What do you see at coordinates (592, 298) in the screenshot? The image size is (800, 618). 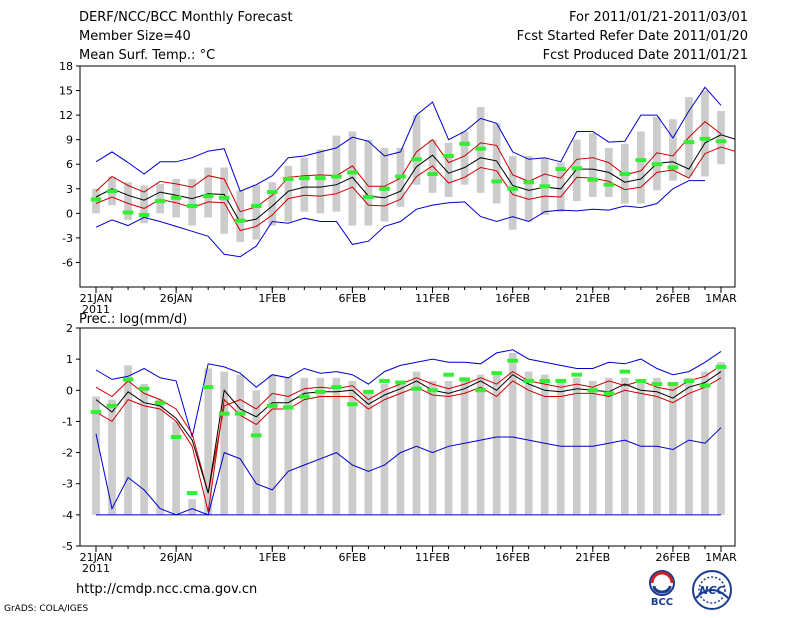 I see `x-tick-label: 21FEB` at bounding box center [592, 298].